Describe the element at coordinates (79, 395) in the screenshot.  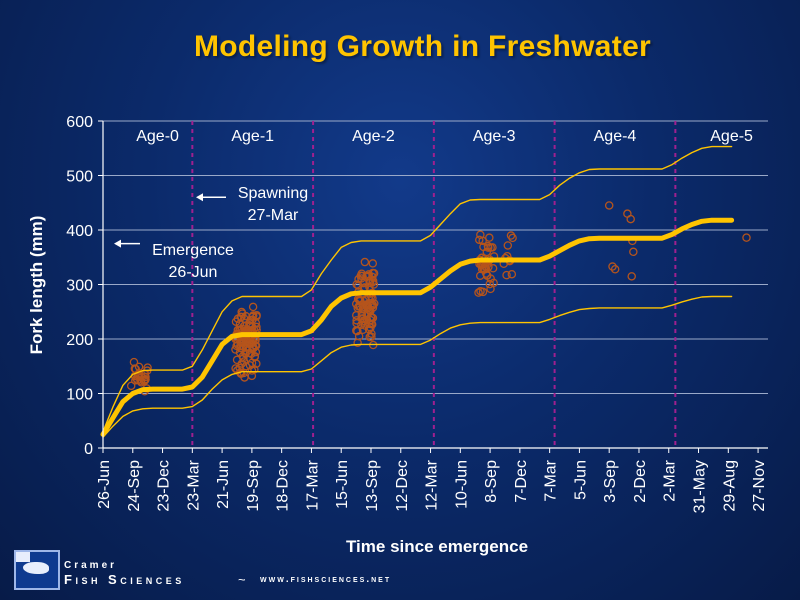
I see `y-tick-label: 100` at that location.